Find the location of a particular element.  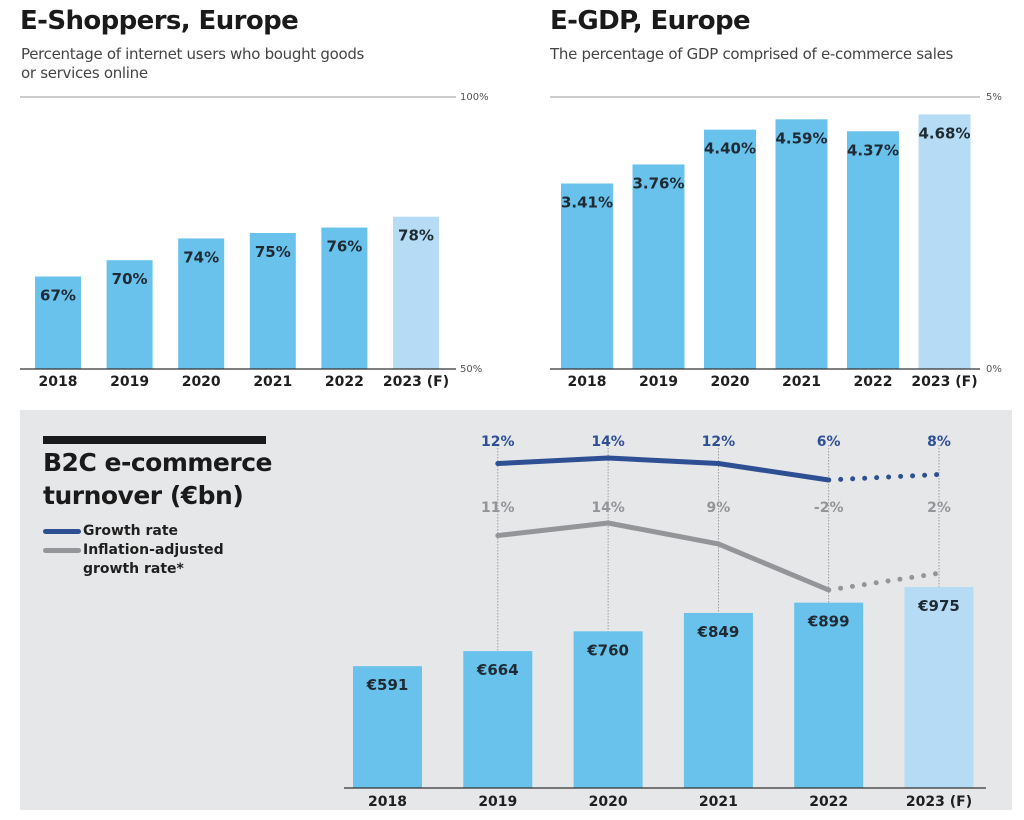

e-shoppers-title: E-Shoppers, Europe is located at coordinates (159, 21).